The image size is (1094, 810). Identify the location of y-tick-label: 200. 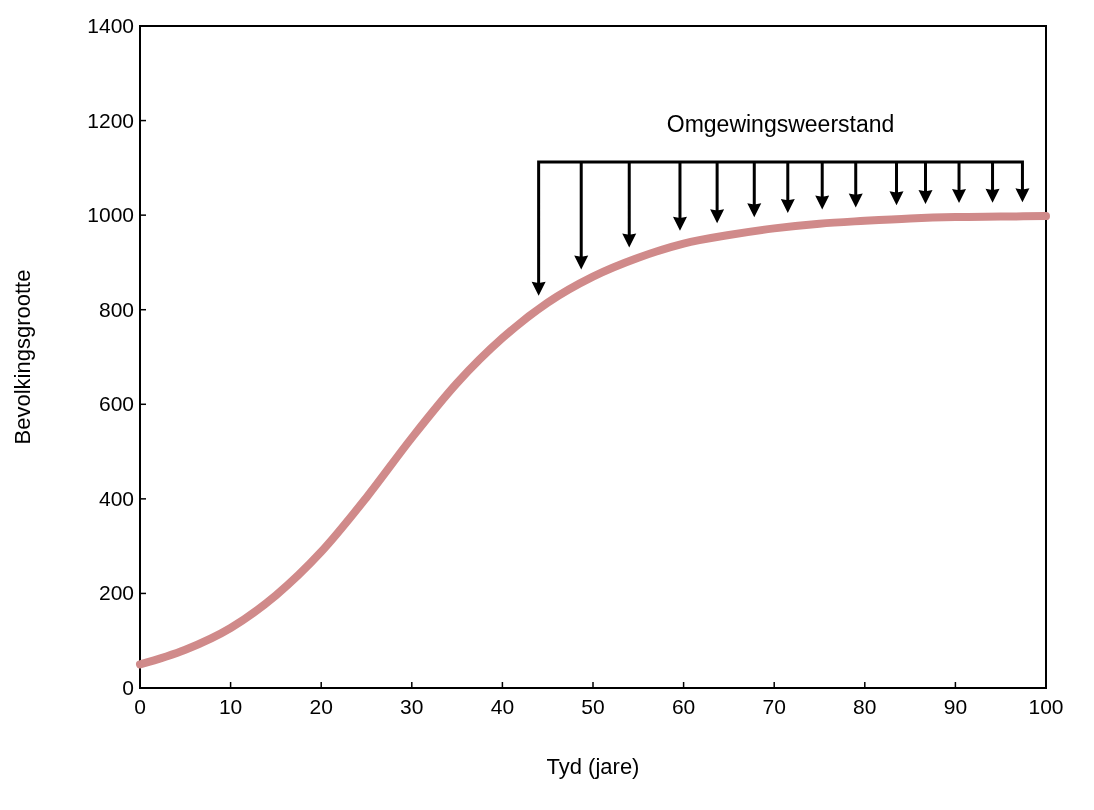
(116, 593).